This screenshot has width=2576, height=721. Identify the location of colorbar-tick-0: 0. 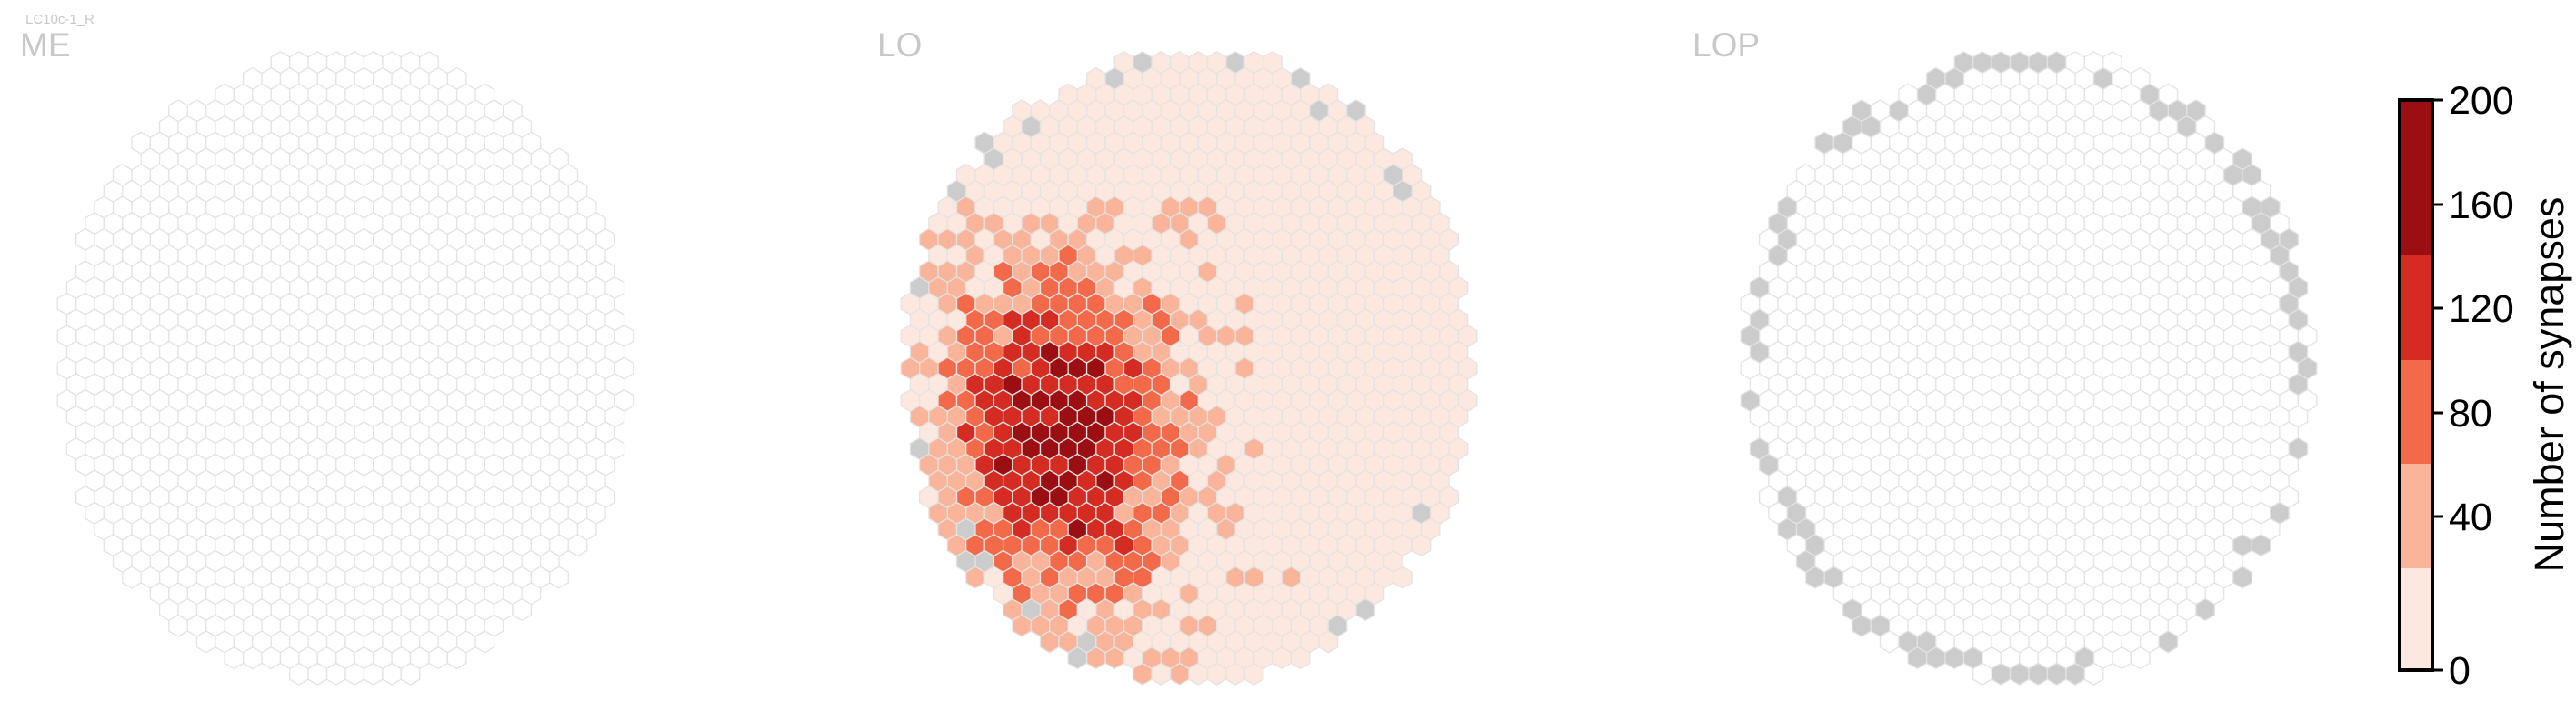
(2460, 671).